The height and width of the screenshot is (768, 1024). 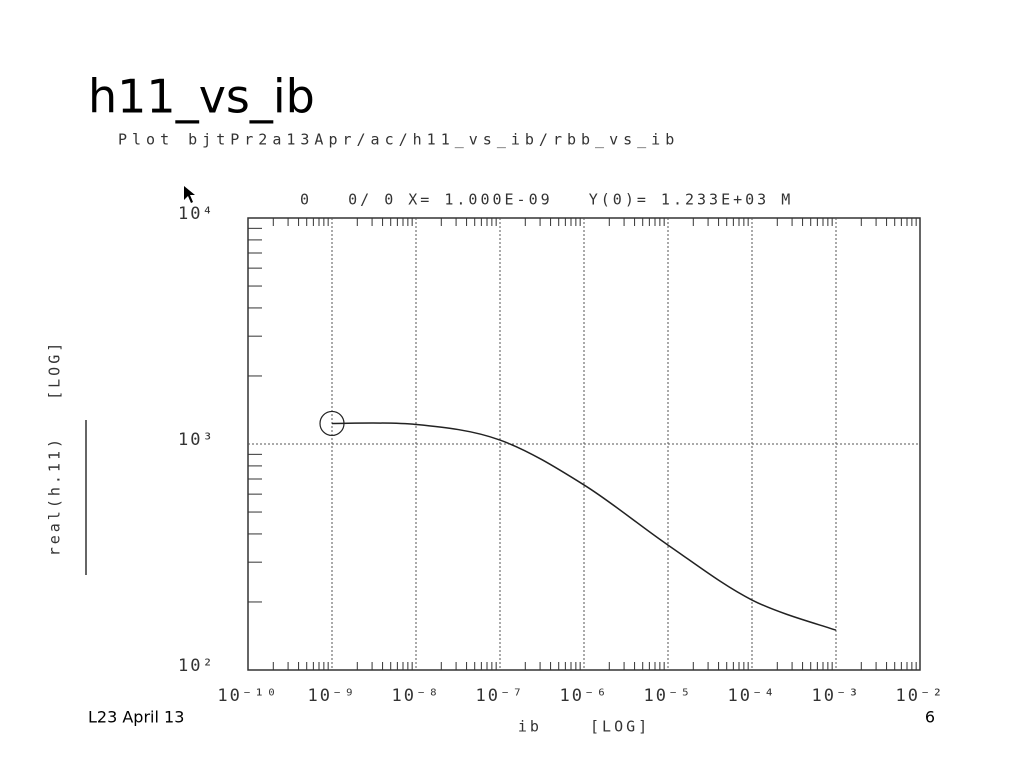 What do you see at coordinates (668, 696) in the screenshot?
I see `x-tick-label: 10⁻⁵` at bounding box center [668, 696].